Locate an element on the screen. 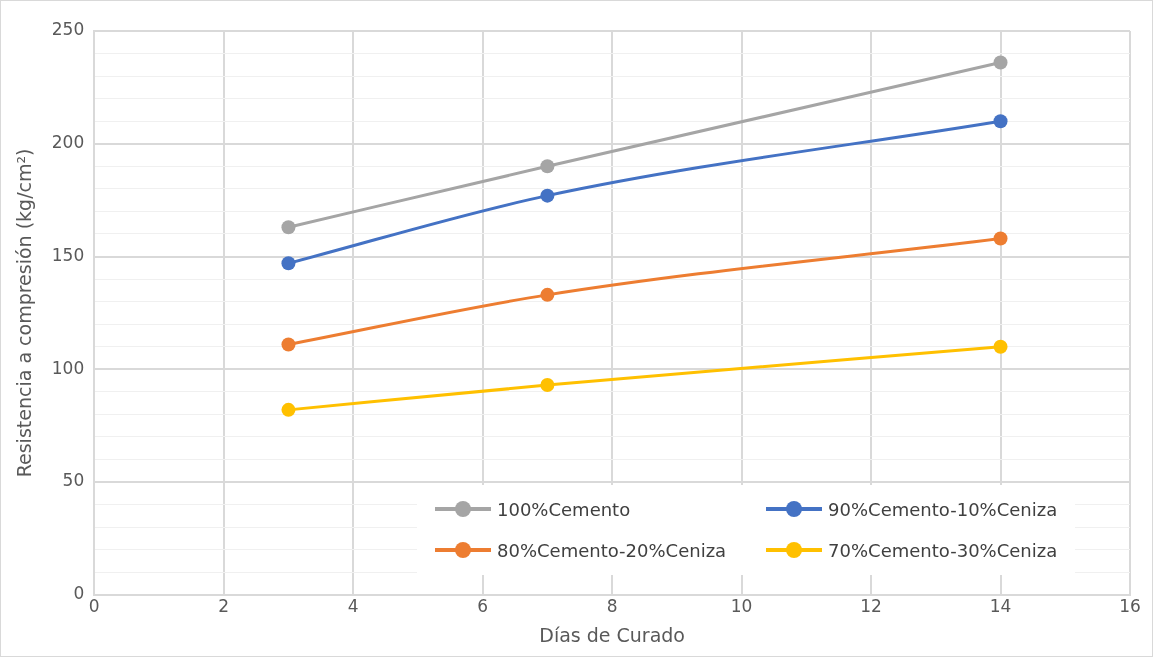 The height and width of the screenshot is (657, 1153). x-tick-label: 2 is located at coordinates (224, 606).